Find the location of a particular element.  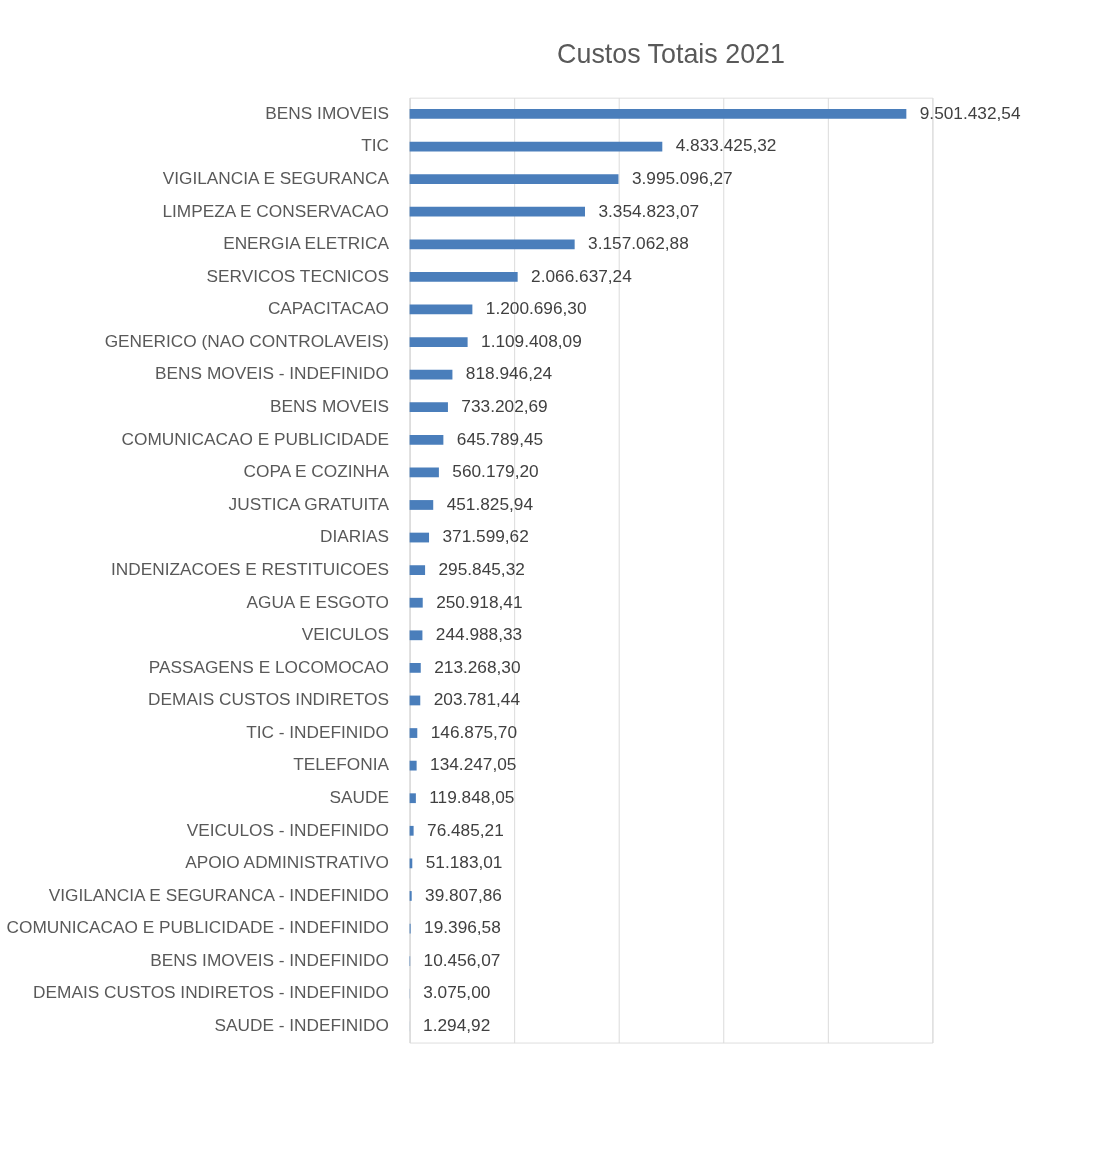

data-label: 818.946,24 is located at coordinates (509, 373).